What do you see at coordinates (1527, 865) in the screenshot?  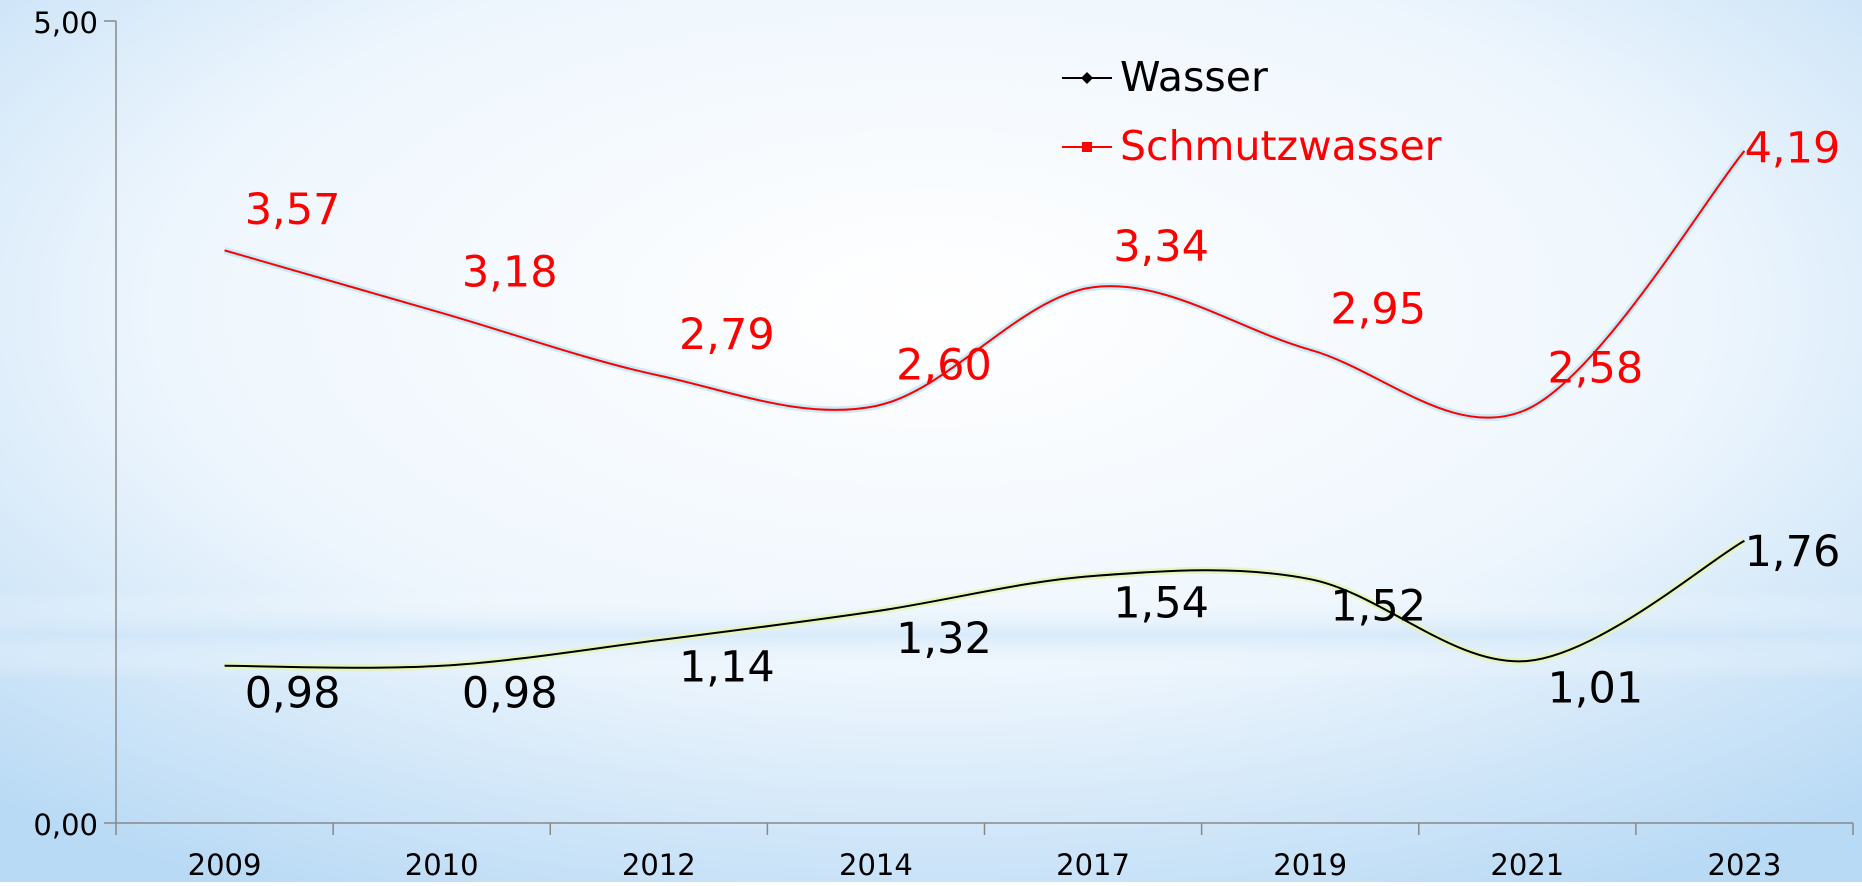 I see `x-tick-label: 2021` at bounding box center [1527, 865].